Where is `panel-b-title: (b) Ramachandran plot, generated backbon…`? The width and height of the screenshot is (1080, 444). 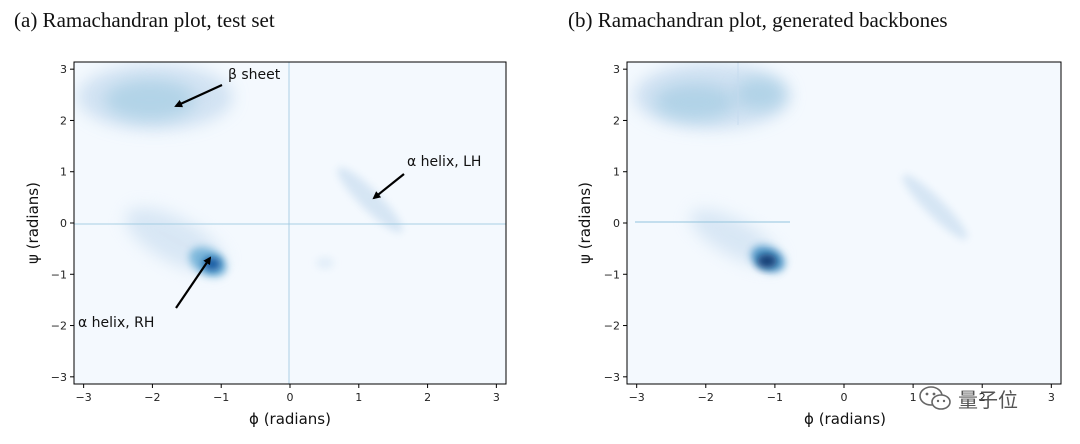 panel-b-title: (b) Ramachandran plot, generated backbon… is located at coordinates (758, 20).